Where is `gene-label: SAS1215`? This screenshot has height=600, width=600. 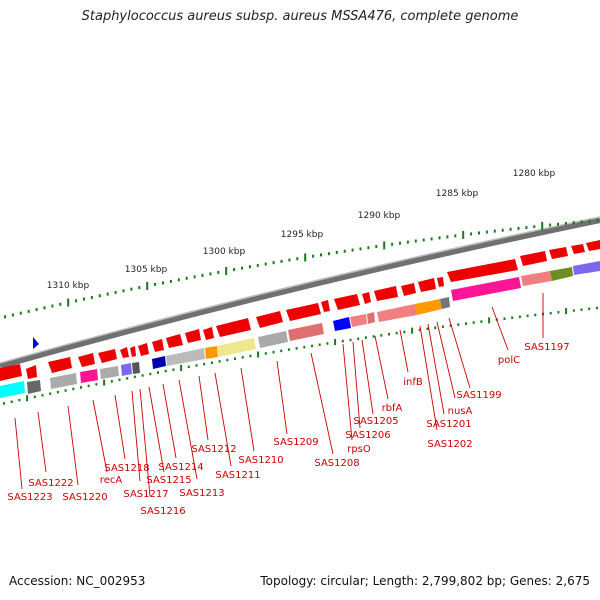 gene-label: SAS1215 is located at coordinates (168, 480).